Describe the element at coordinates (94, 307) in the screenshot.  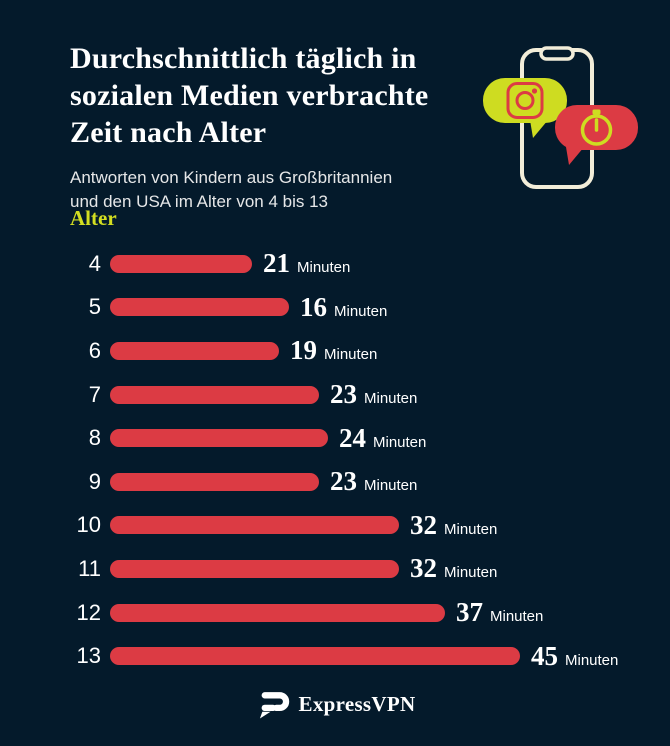
I see `age-label: 5` at that location.